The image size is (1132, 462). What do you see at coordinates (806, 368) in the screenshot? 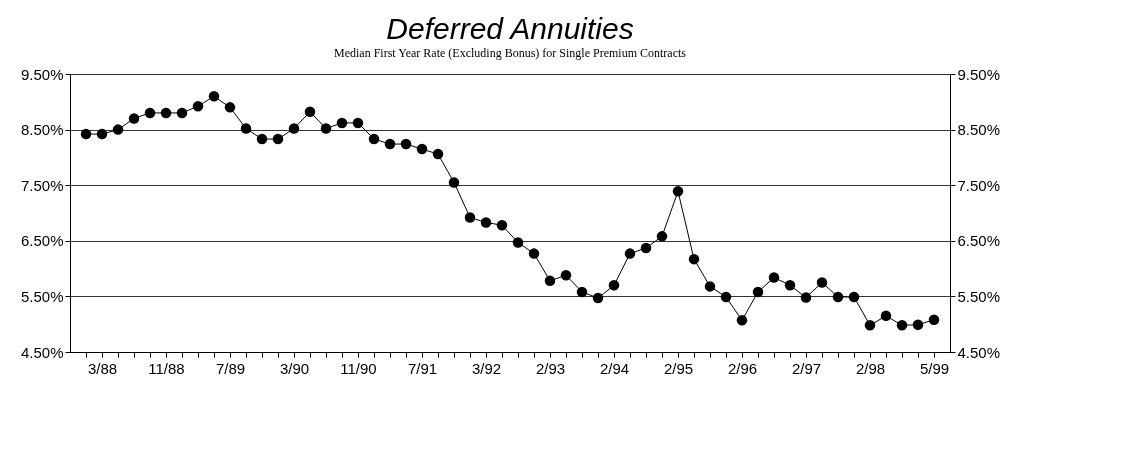
I see `x-tick-label: 2/97` at bounding box center [806, 368].